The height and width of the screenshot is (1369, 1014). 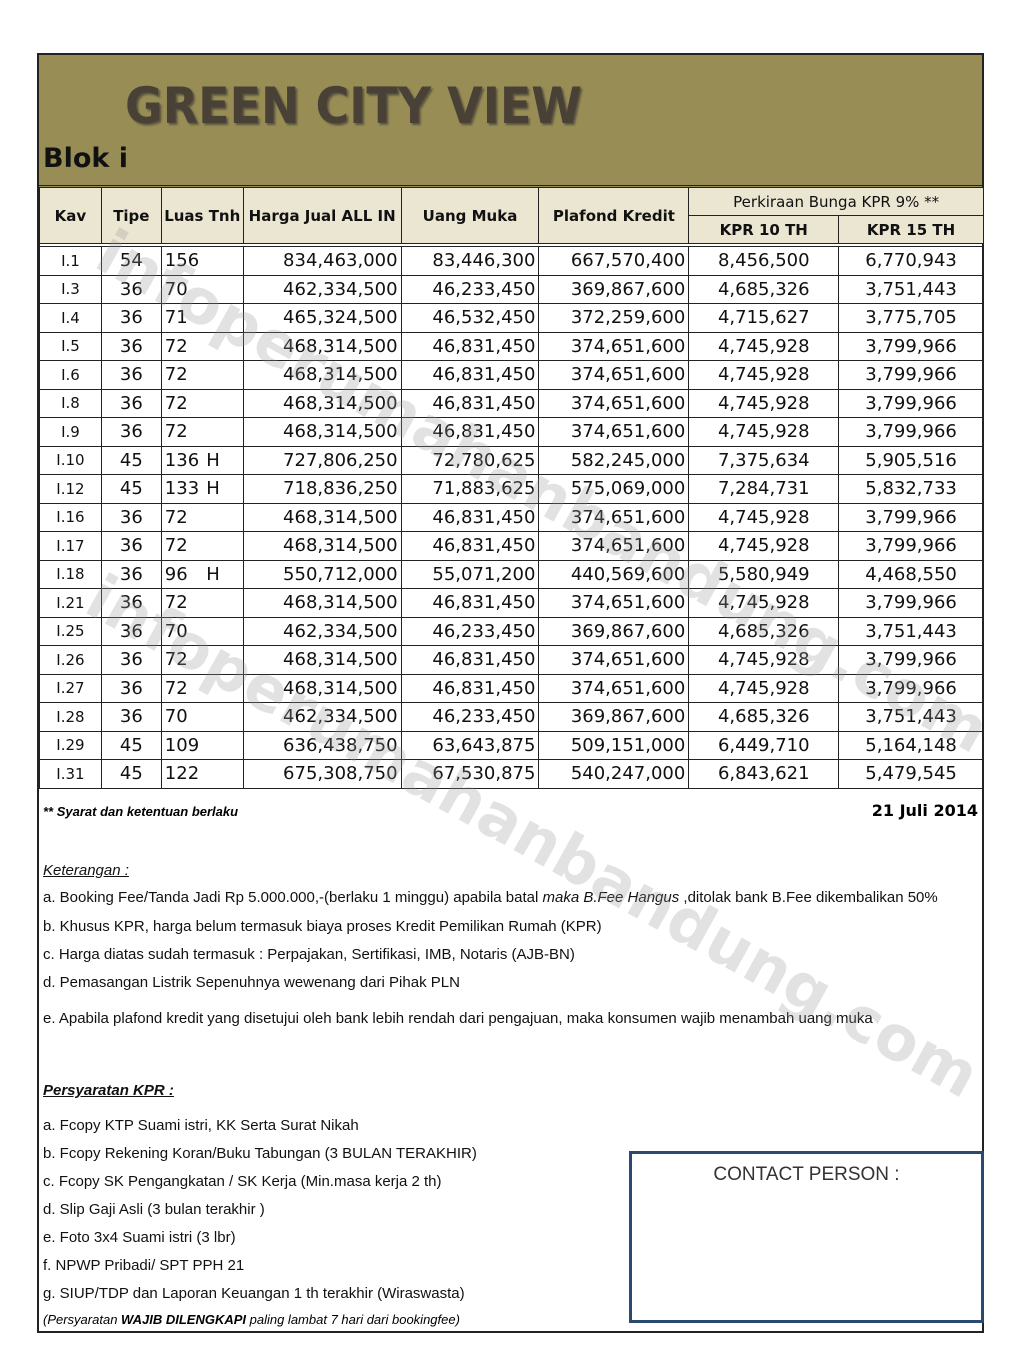 I want to click on table-cell: I.29, so click(x=70, y=745).